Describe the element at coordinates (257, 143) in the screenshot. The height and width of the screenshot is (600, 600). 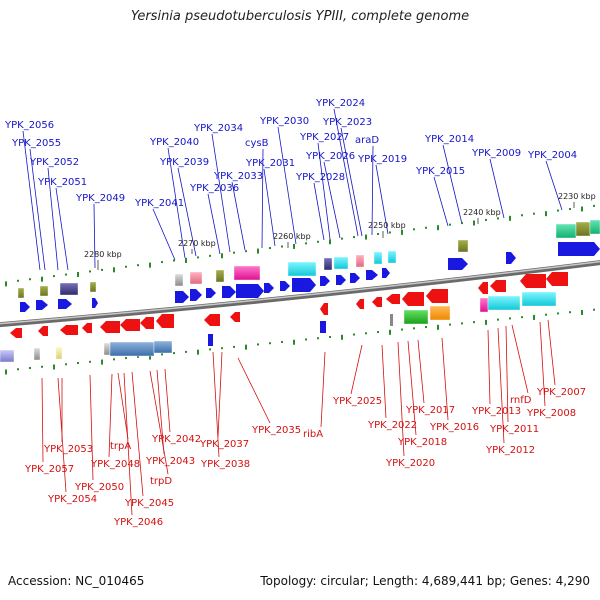
I see `forward-gene-label: cysB` at that location.